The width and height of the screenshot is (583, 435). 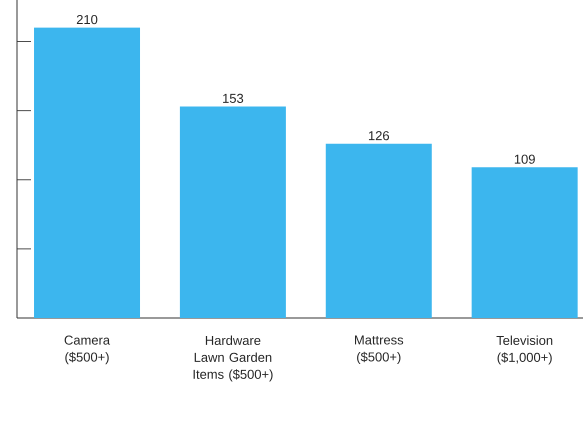 I want to click on x-tick-label: Camera ($500+), so click(x=87, y=350).